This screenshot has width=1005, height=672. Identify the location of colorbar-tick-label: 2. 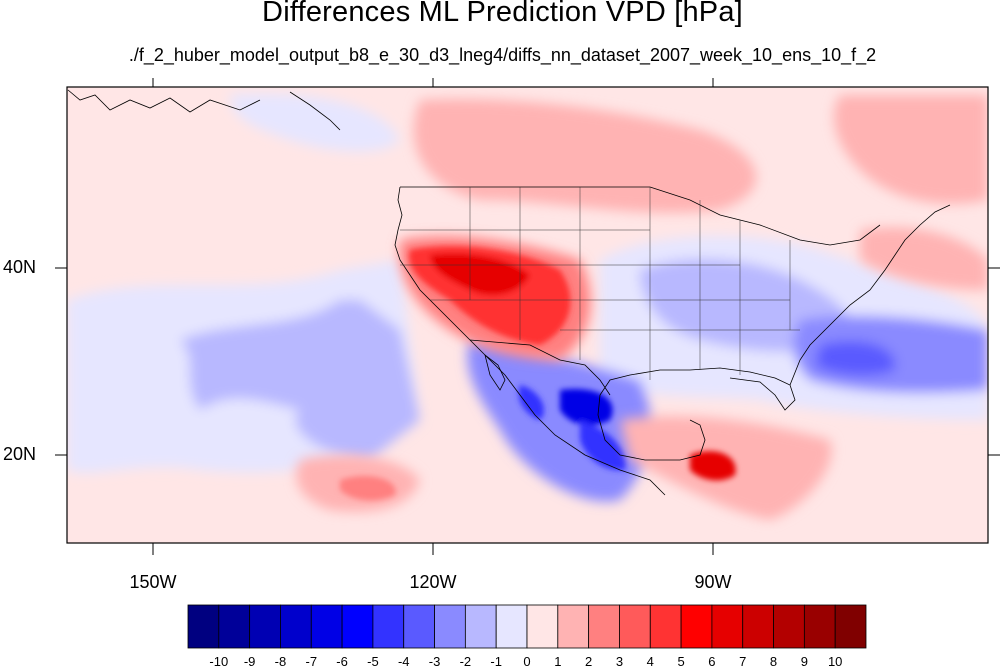
(589, 661).